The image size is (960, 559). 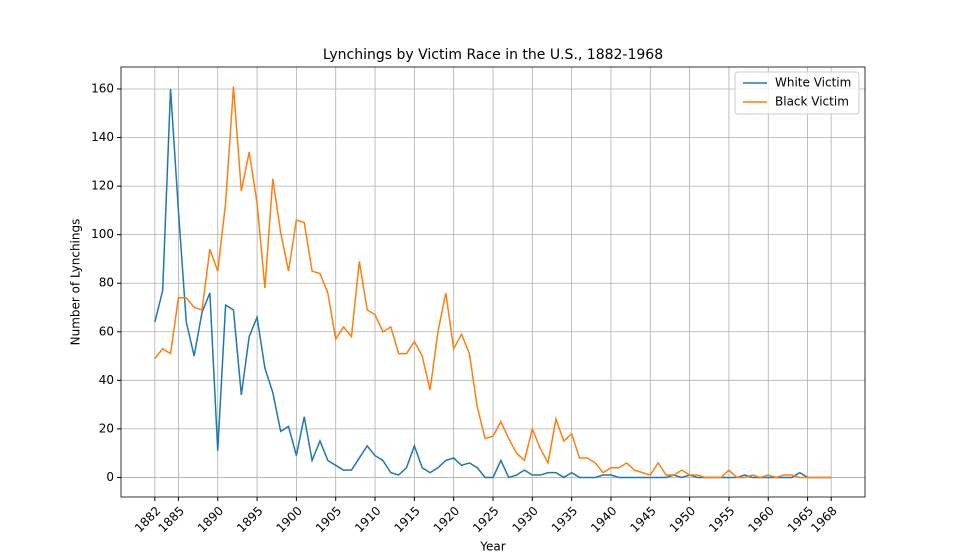 I want to click on x-tick-label: 1915, so click(x=406, y=519).